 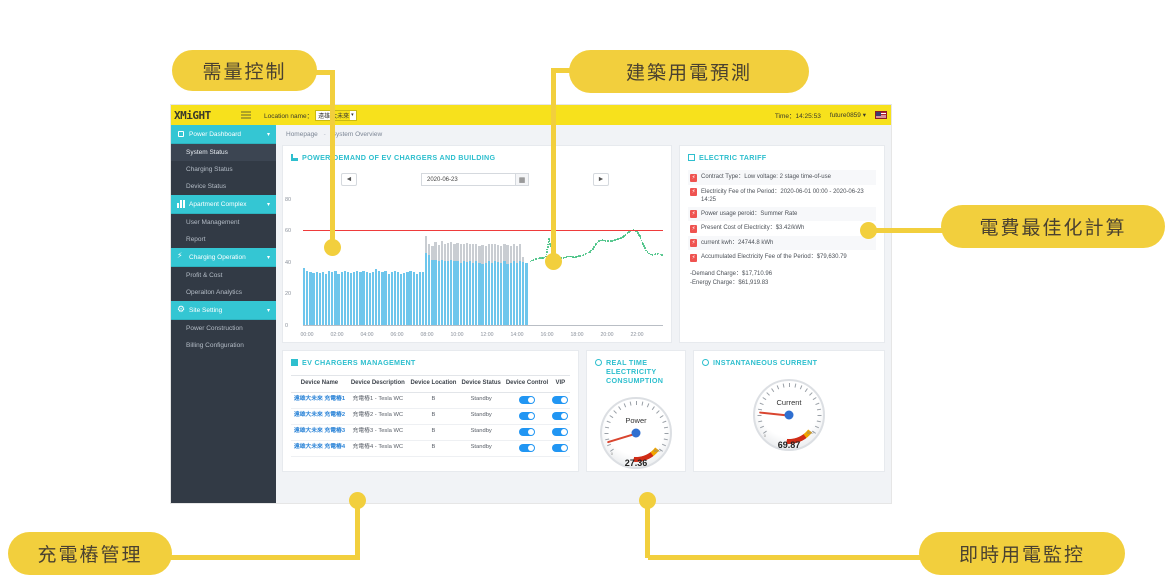 What do you see at coordinates (560, 384) in the screenshot?
I see `table-column-header: VIP` at bounding box center [560, 384].